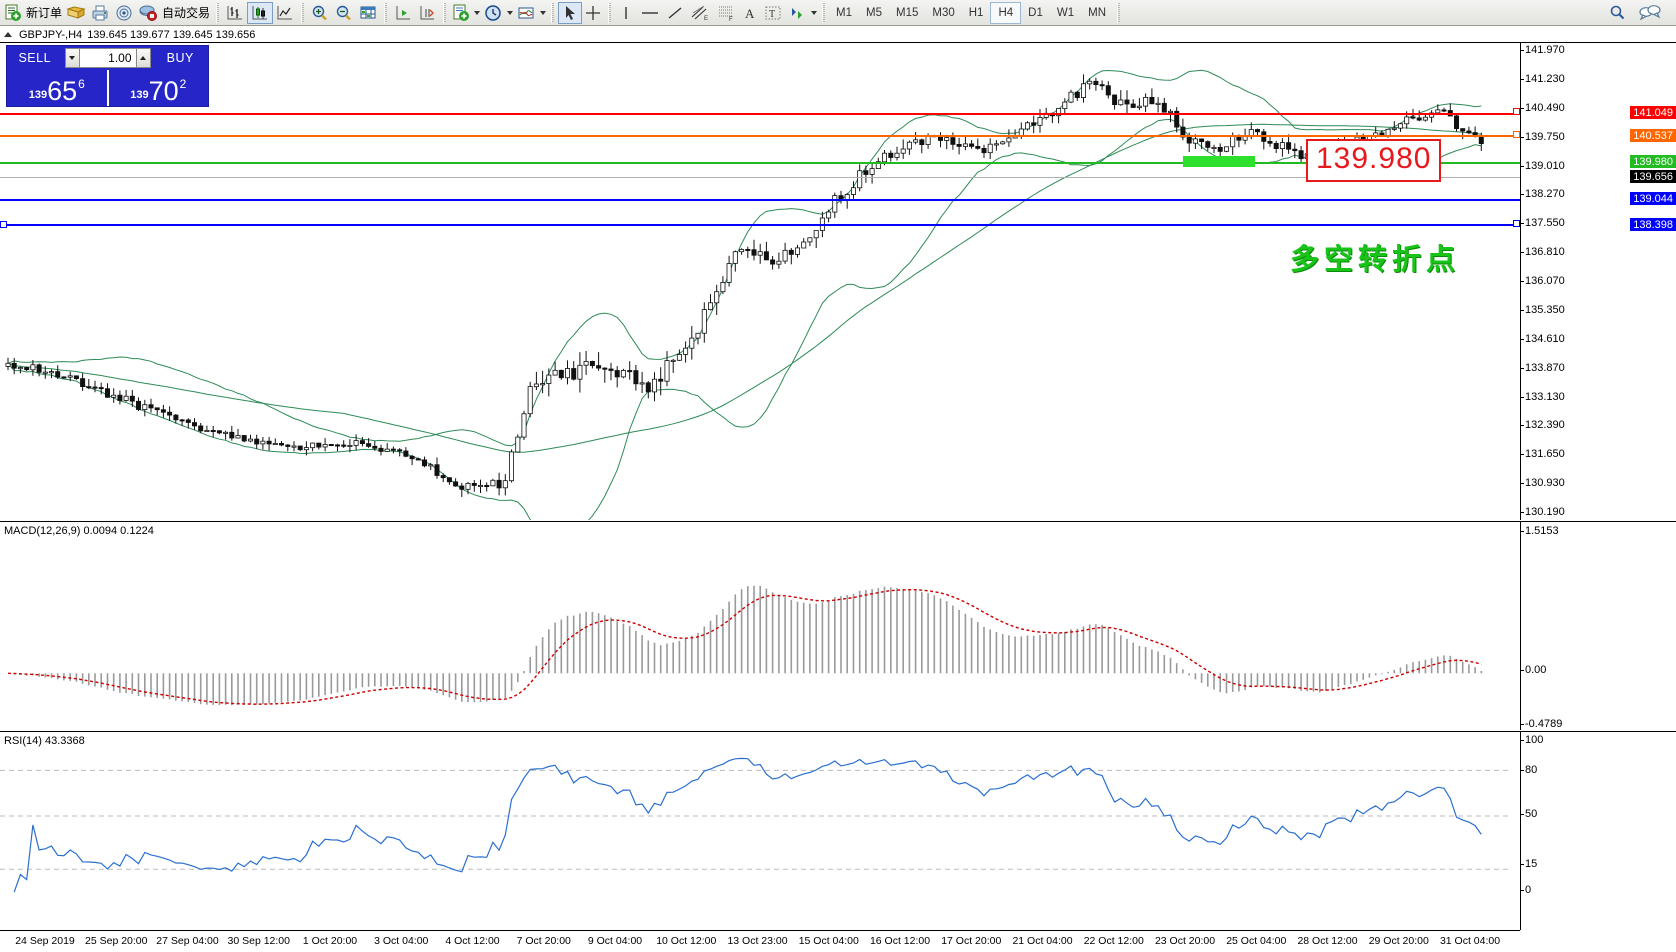  I want to click on arrows-tool-button, so click(797, 13).